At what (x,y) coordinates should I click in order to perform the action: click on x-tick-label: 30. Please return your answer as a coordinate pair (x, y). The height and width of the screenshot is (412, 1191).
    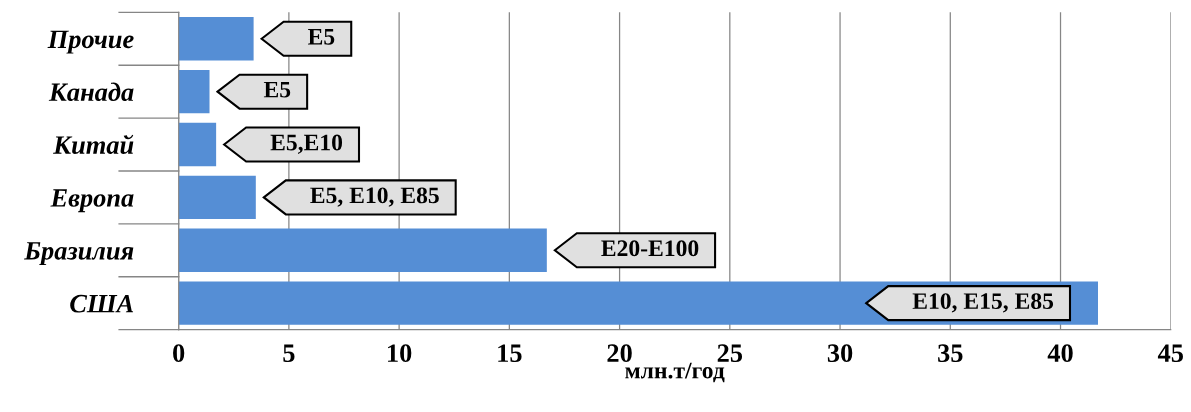
    Looking at the image, I should click on (840, 353).